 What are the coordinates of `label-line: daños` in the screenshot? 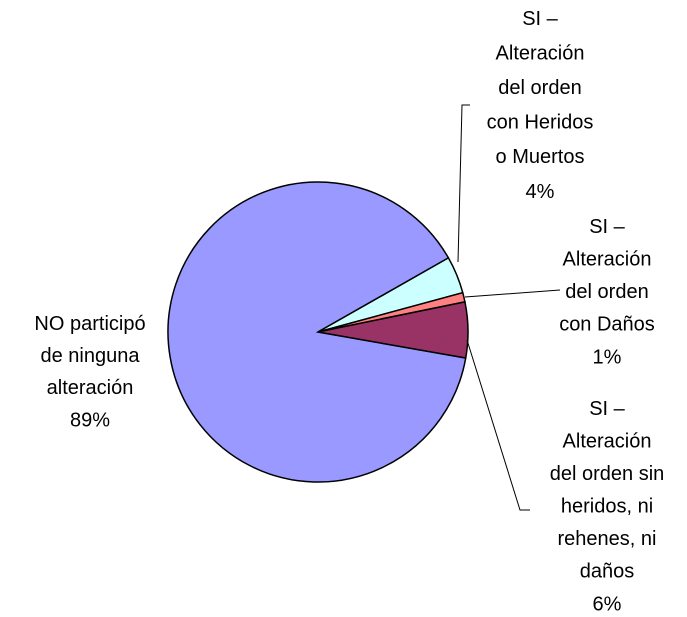 It's located at (607, 572).